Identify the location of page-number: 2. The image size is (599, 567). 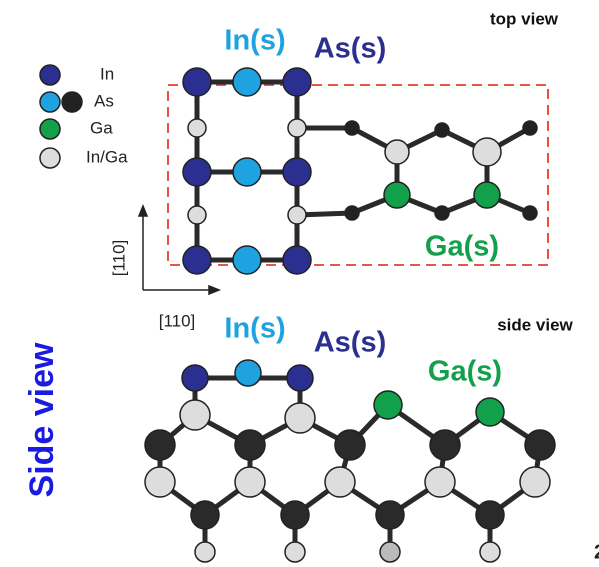
(596, 552).